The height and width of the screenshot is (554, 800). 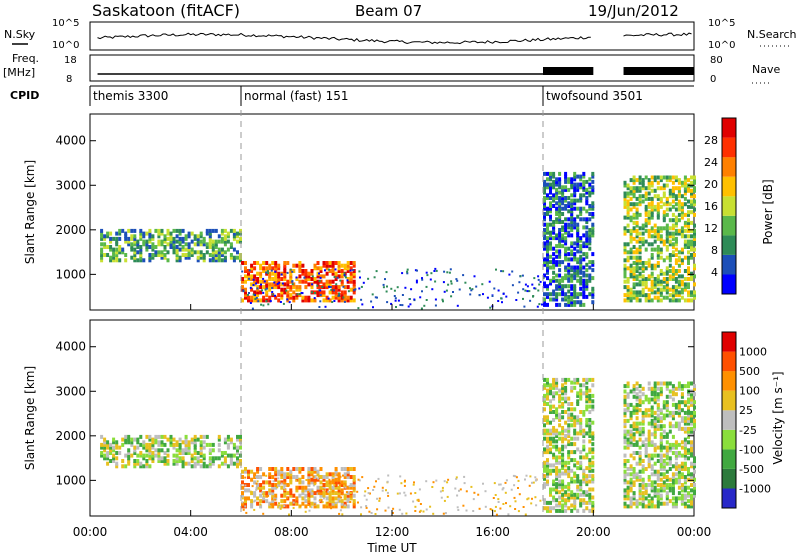 I want to click on colorbar-swatch, so click(x=729, y=225).